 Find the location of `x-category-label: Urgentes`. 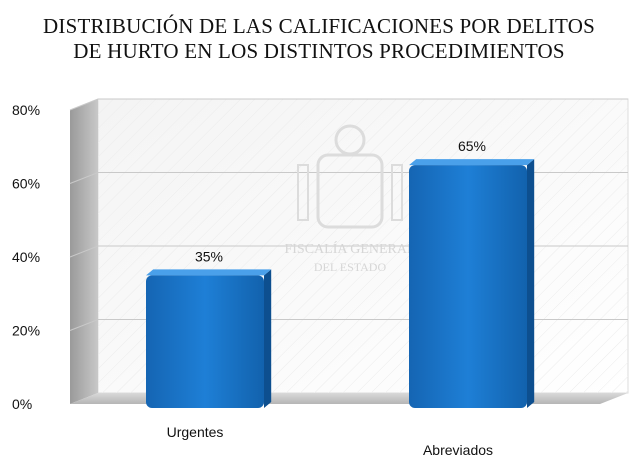

x-category-label: Urgentes is located at coordinates (195, 432).